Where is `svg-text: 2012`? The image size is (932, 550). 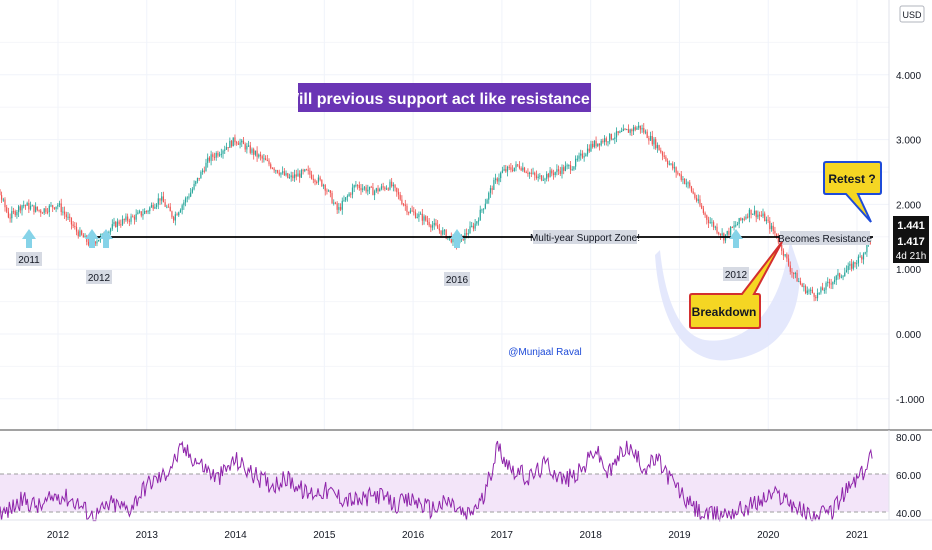
svg-text: 2012 is located at coordinates (736, 275).